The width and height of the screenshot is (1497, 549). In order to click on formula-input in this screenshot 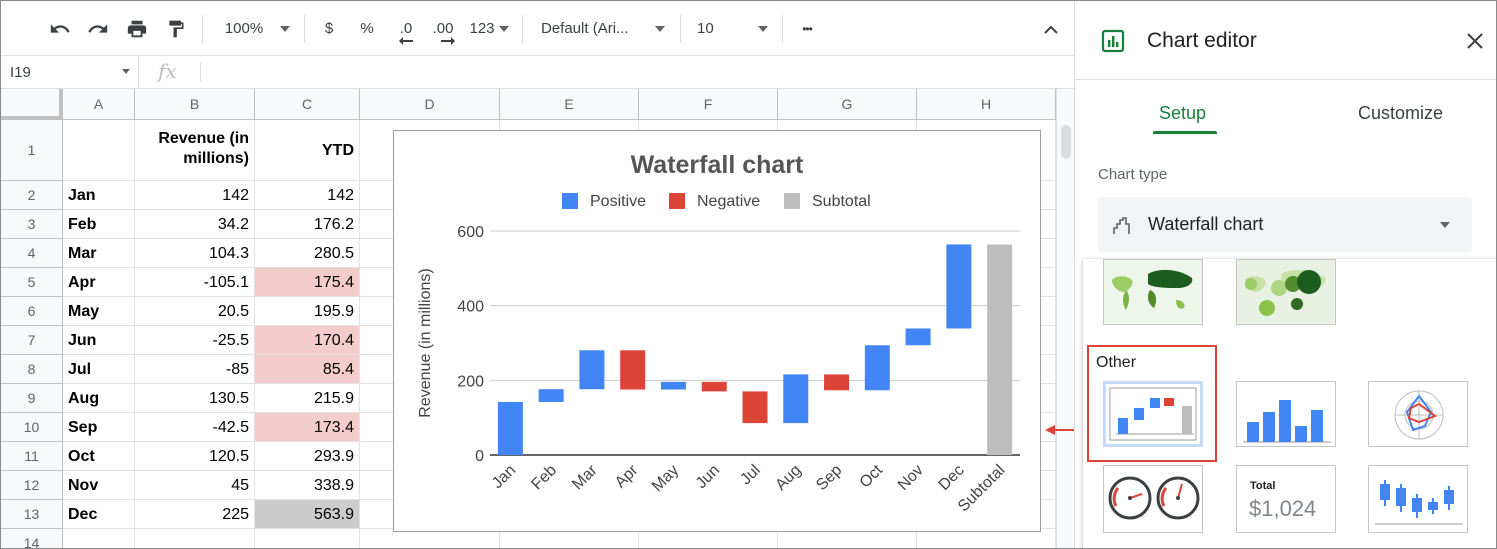, I will do `click(636, 72)`.